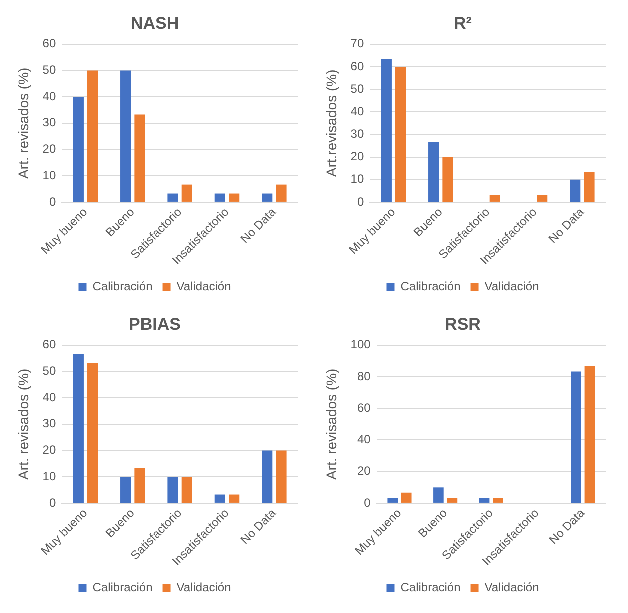 The image size is (628, 613). What do you see at coordinates (463, 23) in the screenshot?
I see `chart-title: R²` at bounding box center [463, 23].